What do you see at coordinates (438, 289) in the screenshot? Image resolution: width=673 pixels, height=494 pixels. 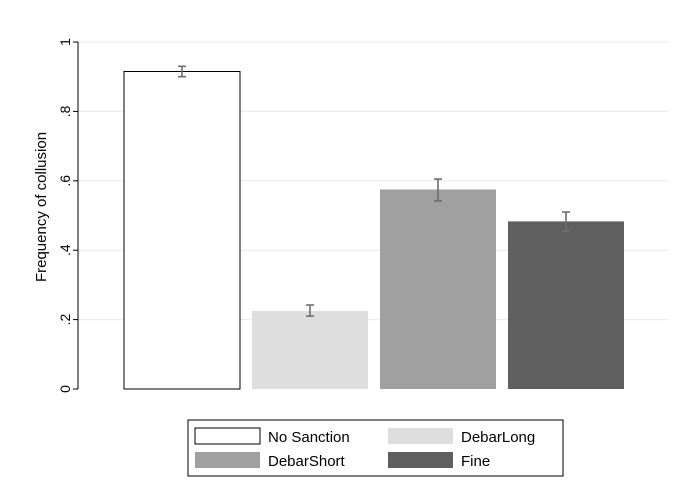 I see `bar-debarshort` at bounding box center [438, 289].